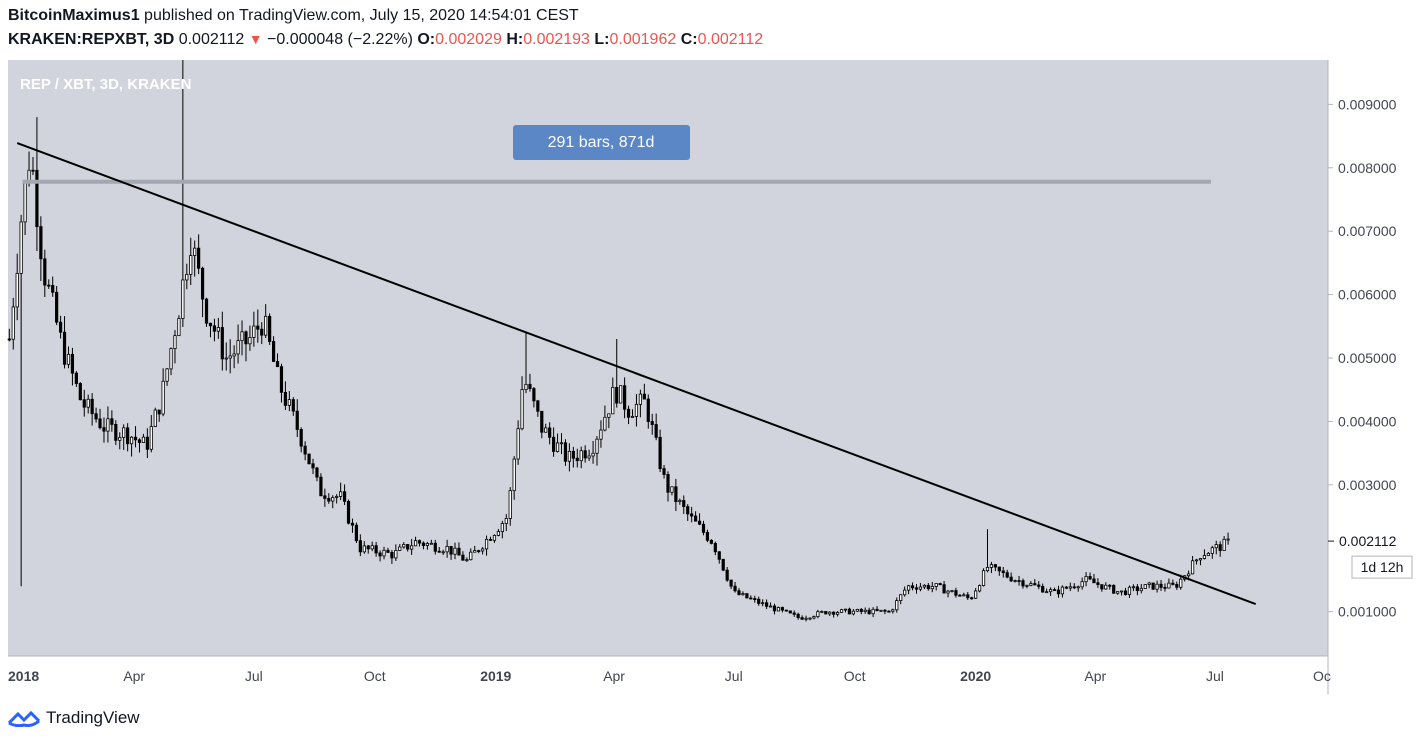 Image resolution: width=1428 pixels, height=744 pixels. I want to click on price-tick-label: 0.004000, so click(1367, 421).